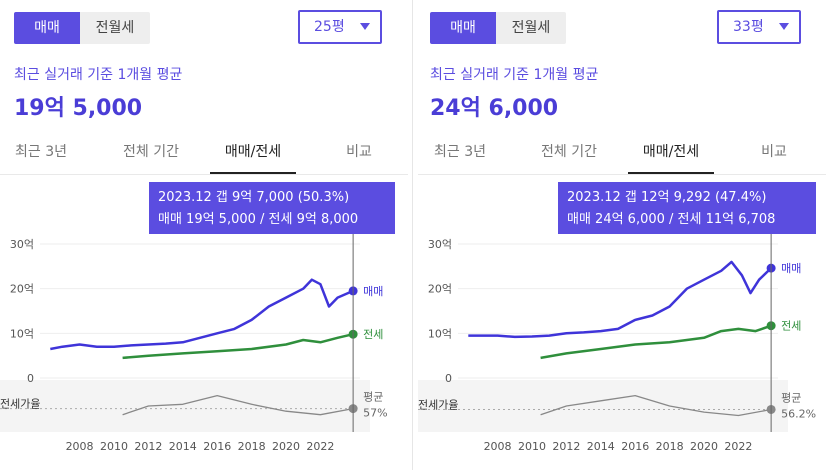 Image resolution: width=830 pixels, height=470 pixels. I want to click on size-select-value: 25평, so click(329, 27).